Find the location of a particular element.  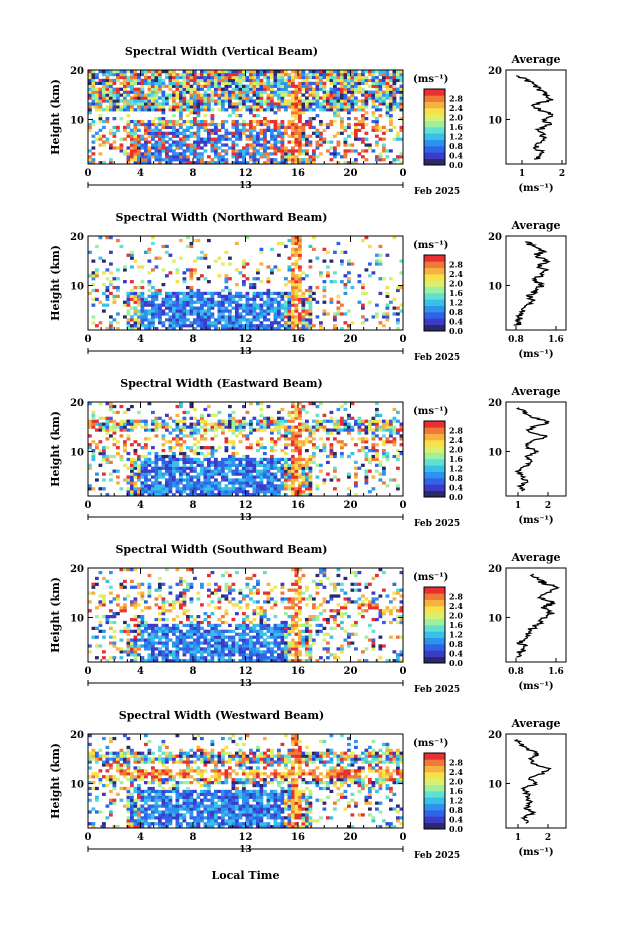

heatmap-cells is located at coordinates (246, 615).